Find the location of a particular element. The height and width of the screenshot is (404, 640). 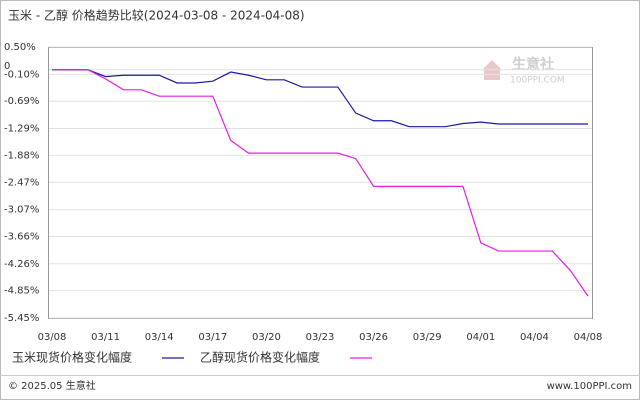

y-tick-label: -3.07% is located at coordinates (21, 210).